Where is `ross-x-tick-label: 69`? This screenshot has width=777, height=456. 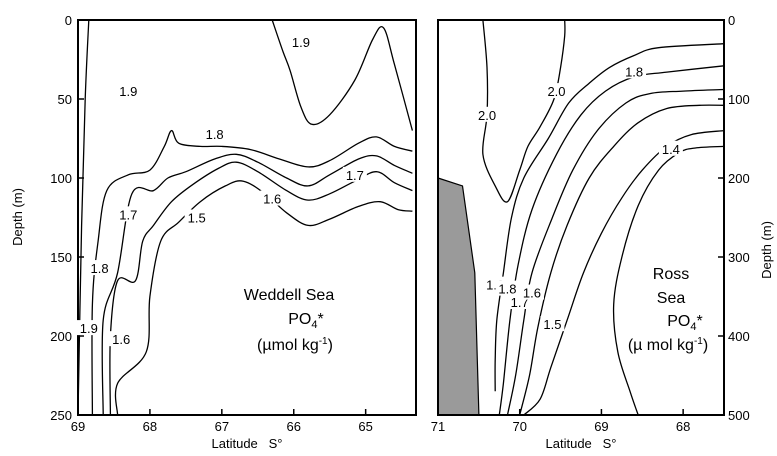
ross-x-tick-label: 69 is located at coordinates (601, 426).